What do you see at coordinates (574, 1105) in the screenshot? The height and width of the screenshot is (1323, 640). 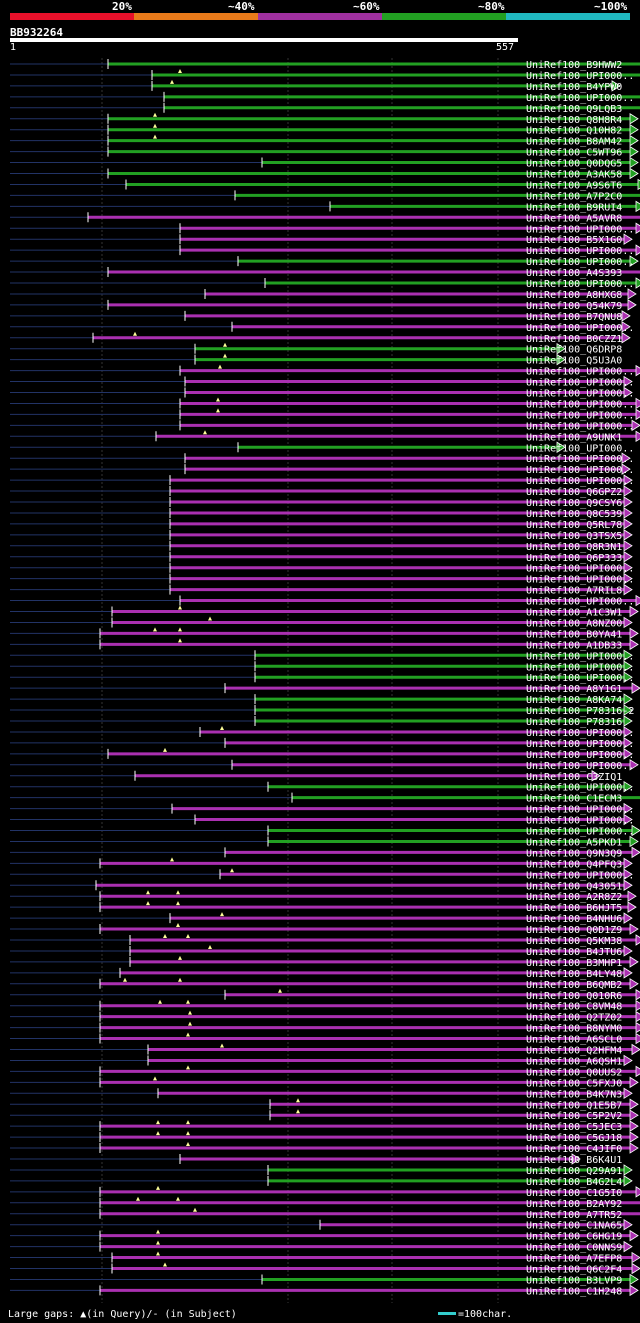 I see `hit-label: UniRef100_Q1E5B7` at bounding box center [574, 1105].